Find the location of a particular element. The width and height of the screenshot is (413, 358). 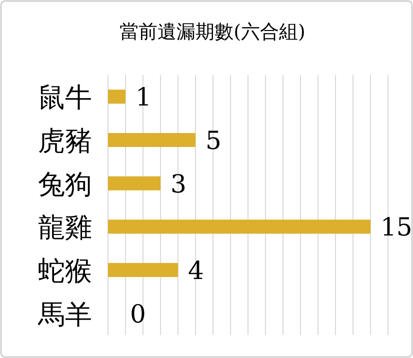

y-tick-label: 蛇猴 is located at coordinates (65, 271).